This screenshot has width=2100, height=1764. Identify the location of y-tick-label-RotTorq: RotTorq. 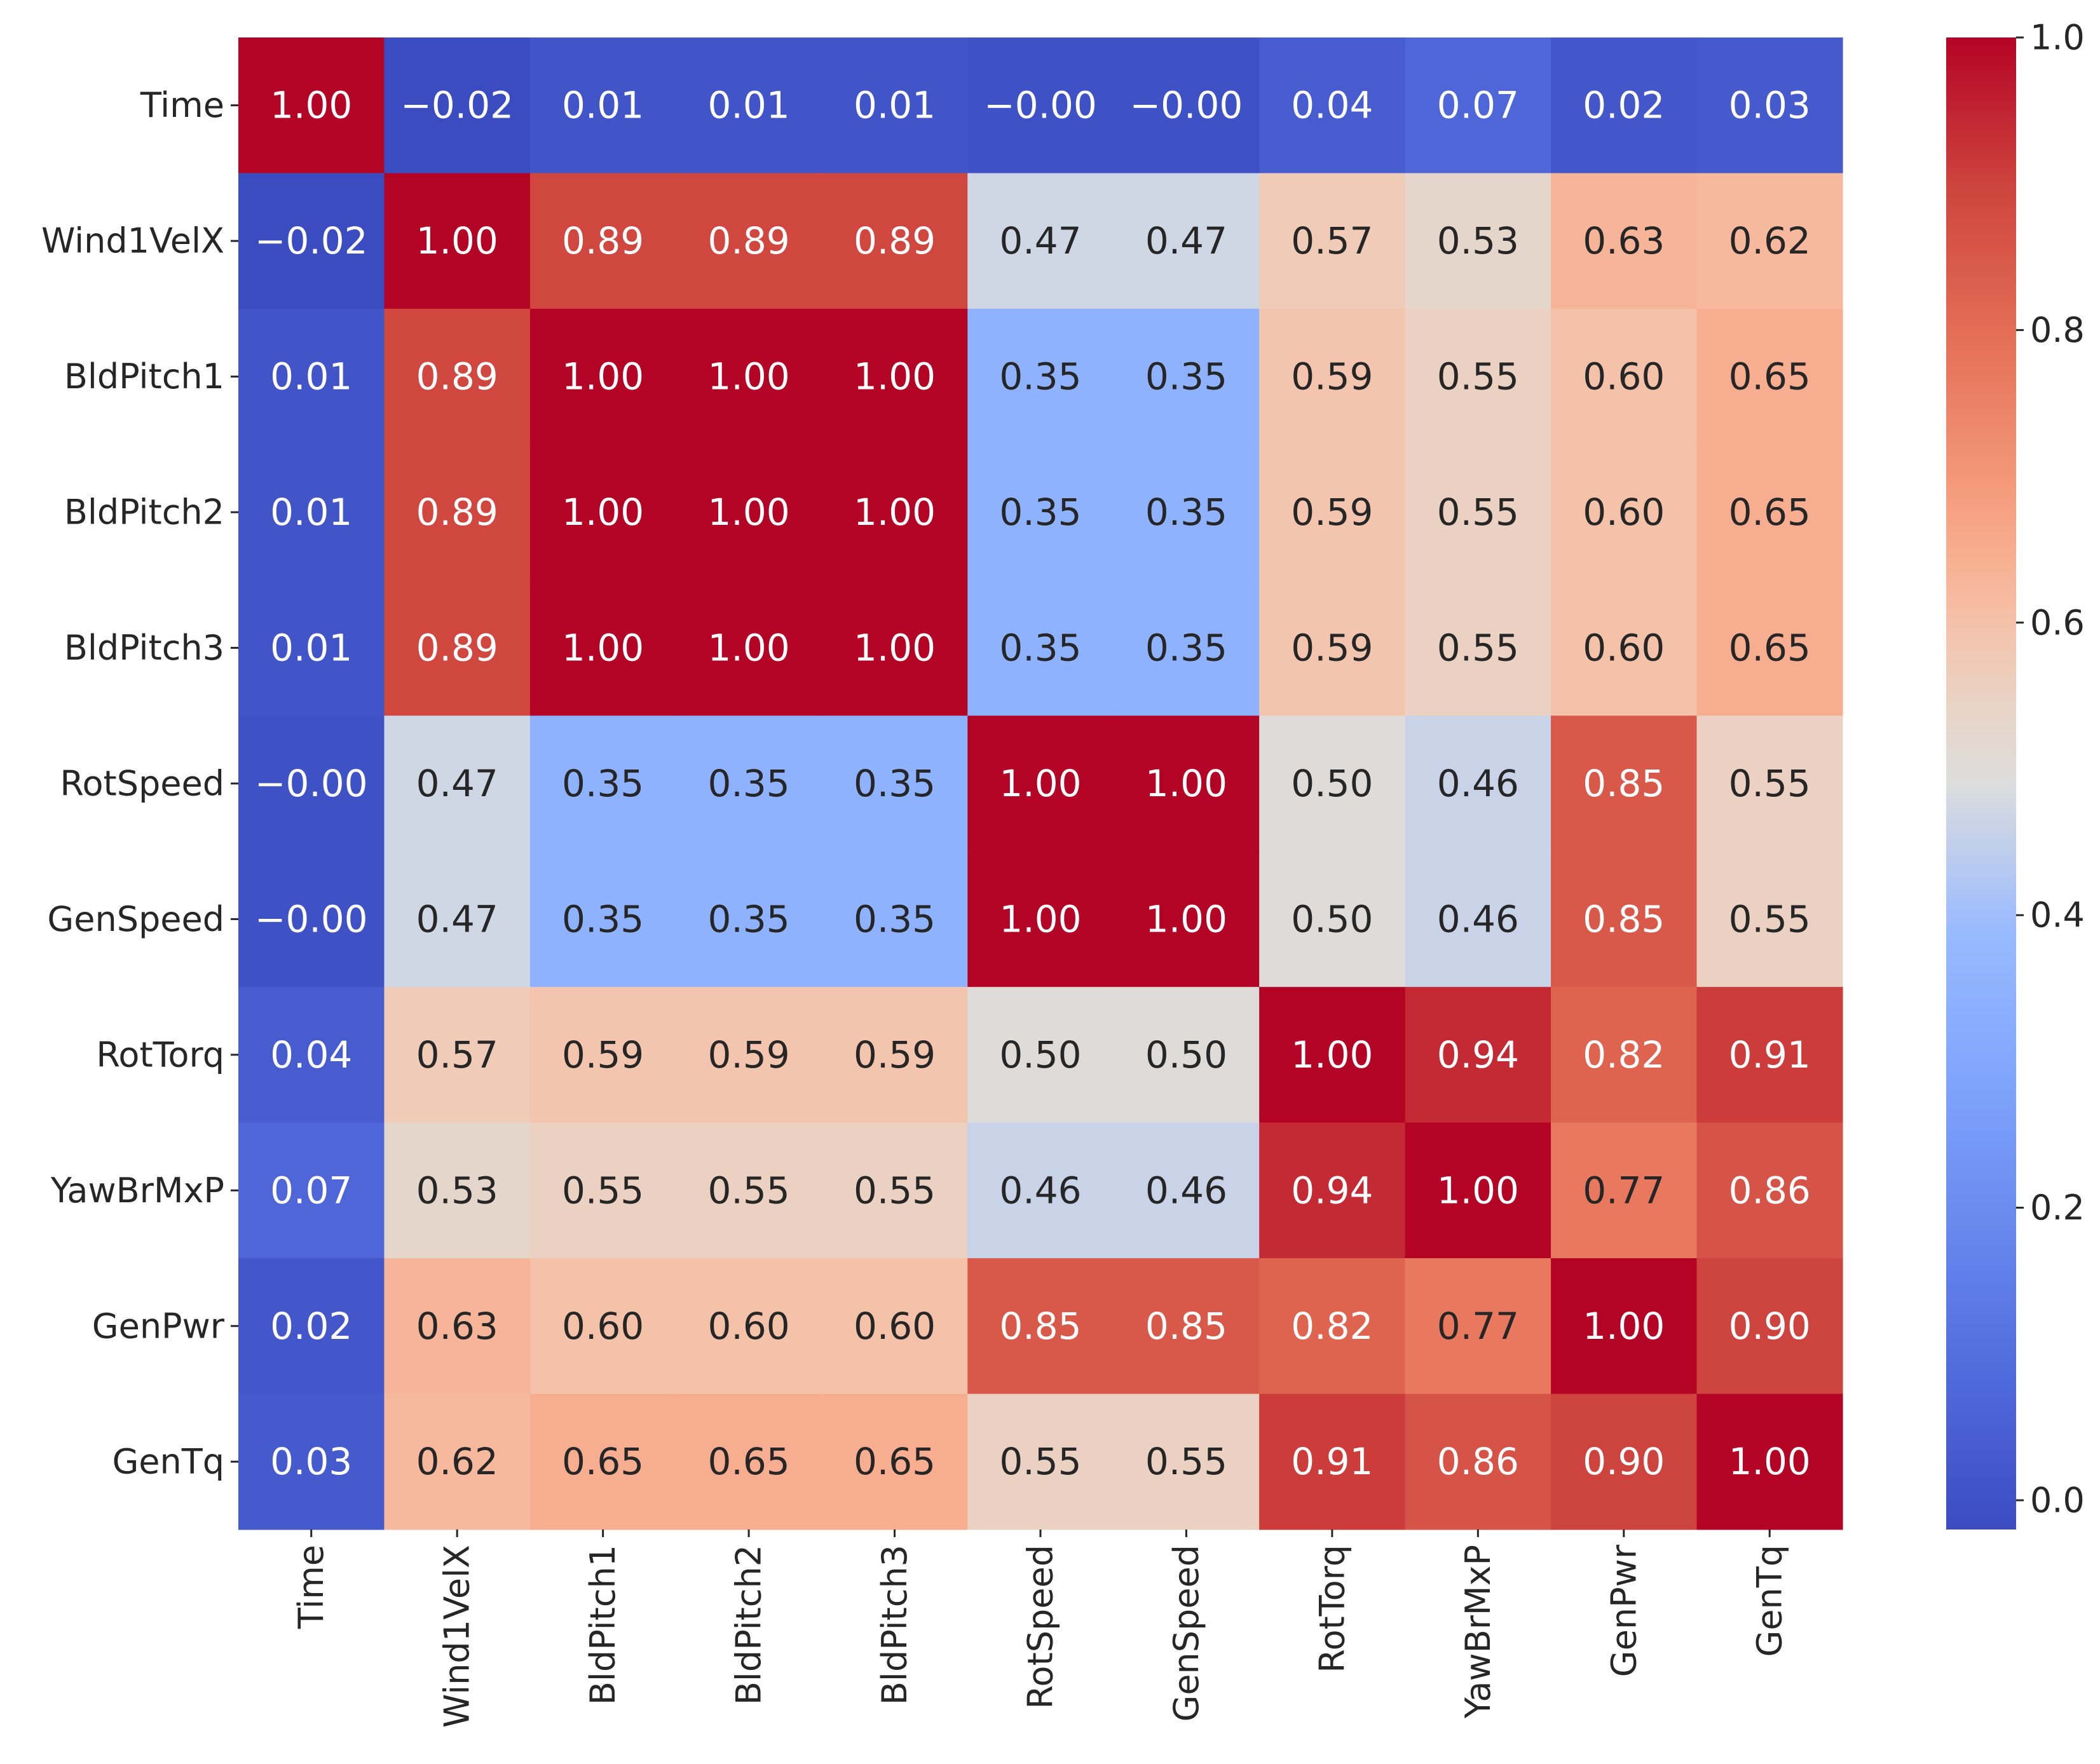
(160, 1055).